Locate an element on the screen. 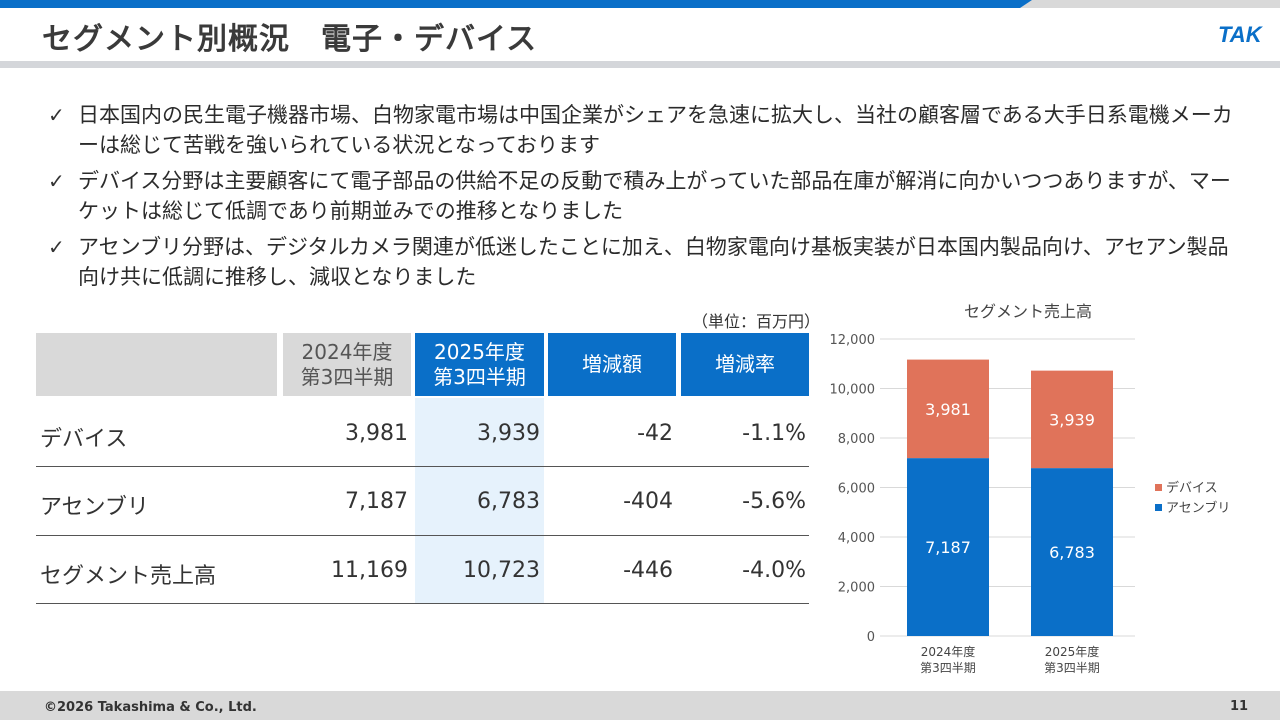 Image resolution: width=1280 pixels, height=720 pixels. data-label: 7,187 is located at coordinates (948, 547).